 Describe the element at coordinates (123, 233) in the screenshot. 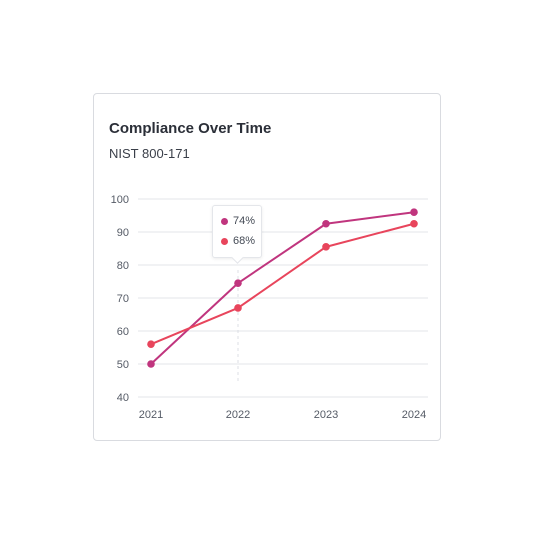

I see `y-tick-label: 90` at that location.